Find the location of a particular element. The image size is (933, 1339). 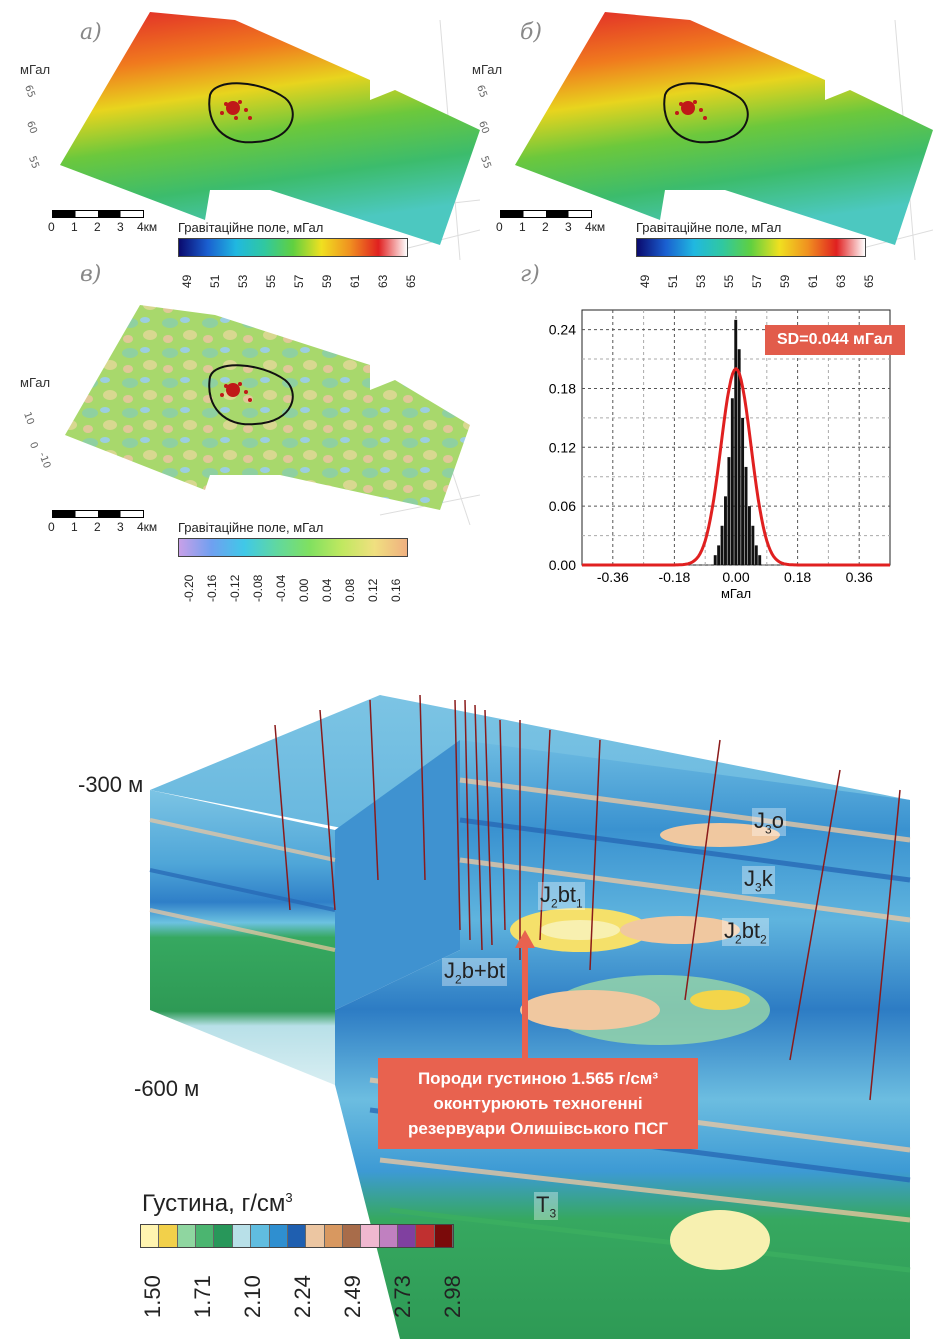

colorbar-c is located at coordinates (293, 547).